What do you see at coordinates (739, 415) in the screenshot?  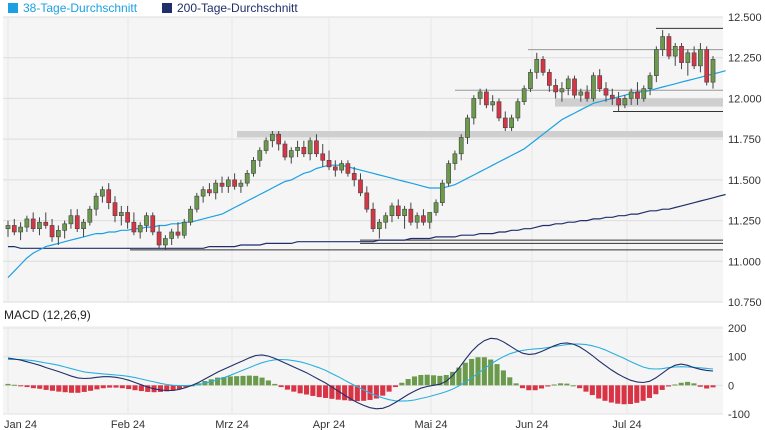 I see `macd-y-tick: -100` at bounding box center [739, 415].